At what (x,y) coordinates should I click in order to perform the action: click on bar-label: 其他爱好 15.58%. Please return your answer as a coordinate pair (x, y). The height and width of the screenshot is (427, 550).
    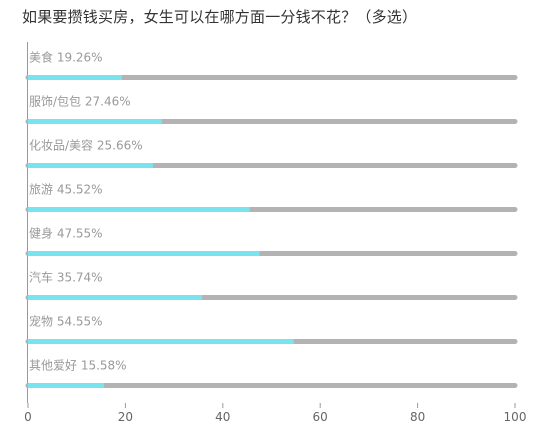
    Looking at the image, I should click on (78, 366).